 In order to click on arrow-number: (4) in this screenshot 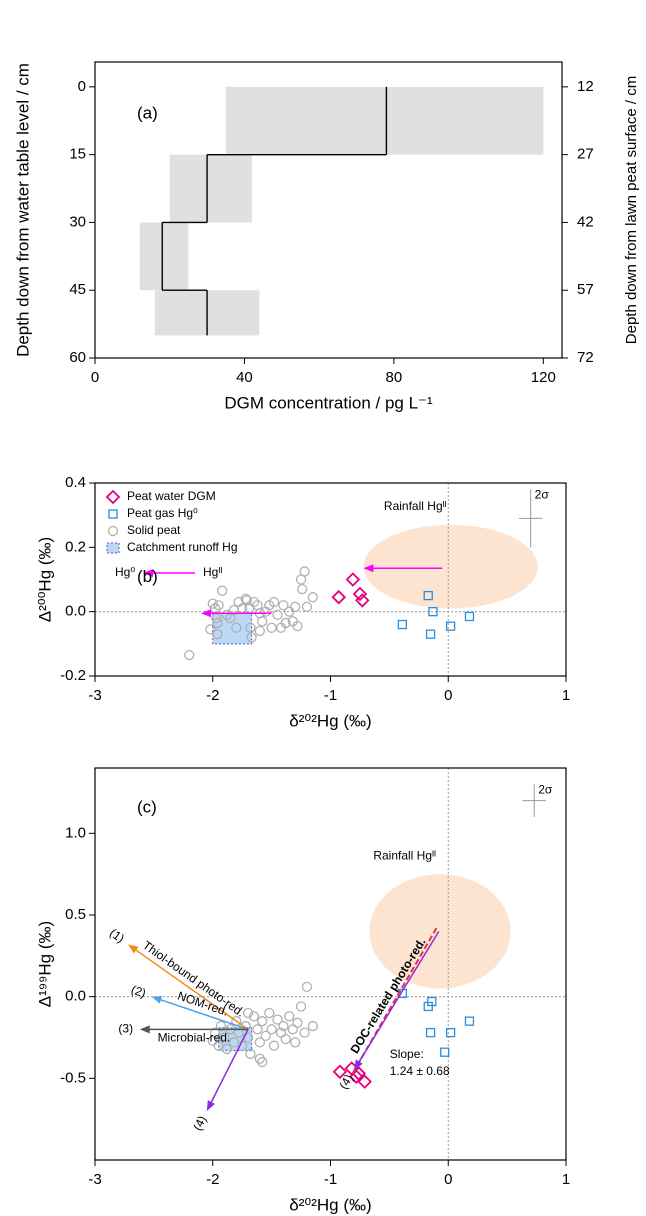, I will do `click(199, 1122)`.